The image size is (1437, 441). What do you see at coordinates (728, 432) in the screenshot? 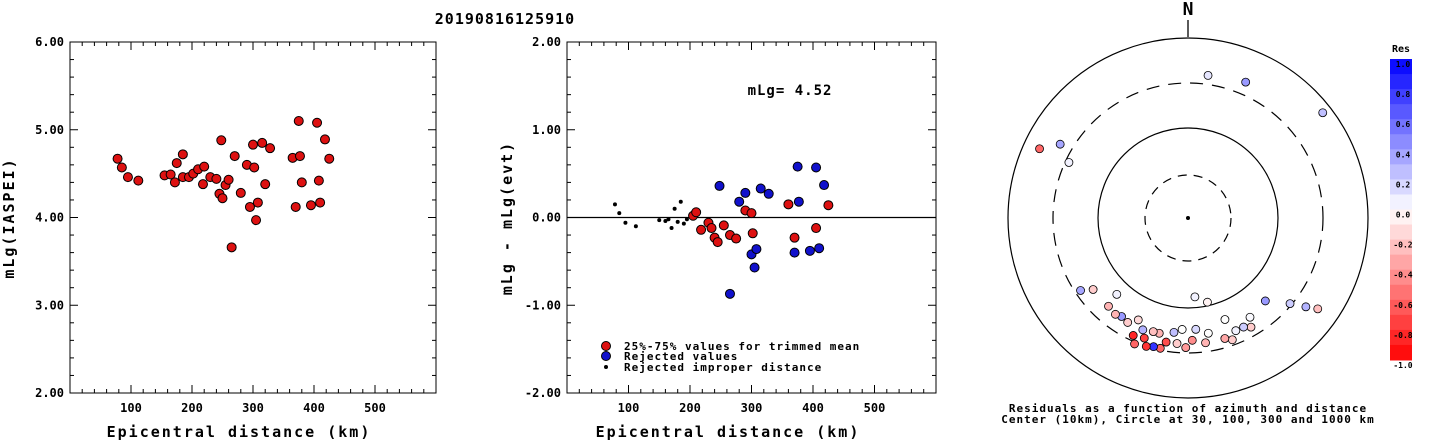
I see `panel2-x-axis-label: Epicentral distance (km)` at bounding box center [728, 432].